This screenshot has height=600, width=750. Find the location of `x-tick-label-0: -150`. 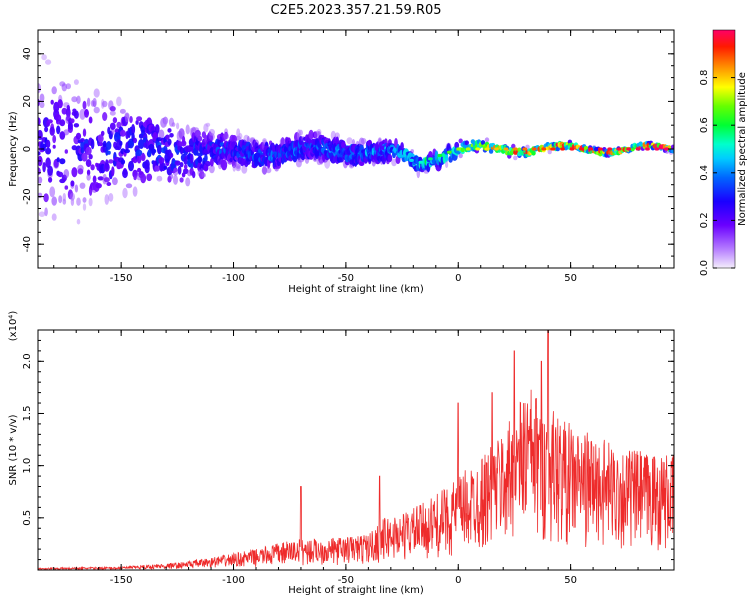

x-tick-label-0: -150 is located at coordinates (121, 580).